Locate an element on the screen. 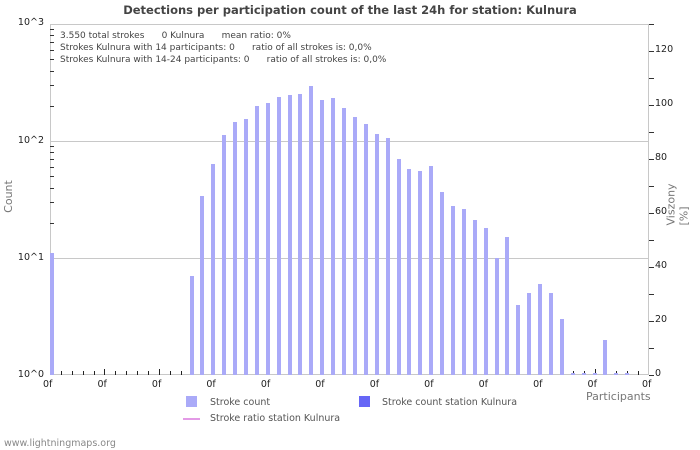  y2-tick-label: 40 is located at coordinates (661, 265).